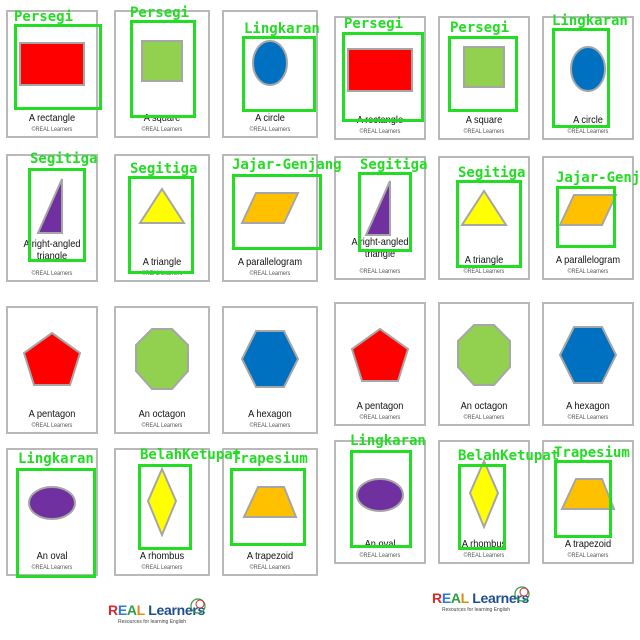  I want to click on card-caption: A square, so click(484, 120).